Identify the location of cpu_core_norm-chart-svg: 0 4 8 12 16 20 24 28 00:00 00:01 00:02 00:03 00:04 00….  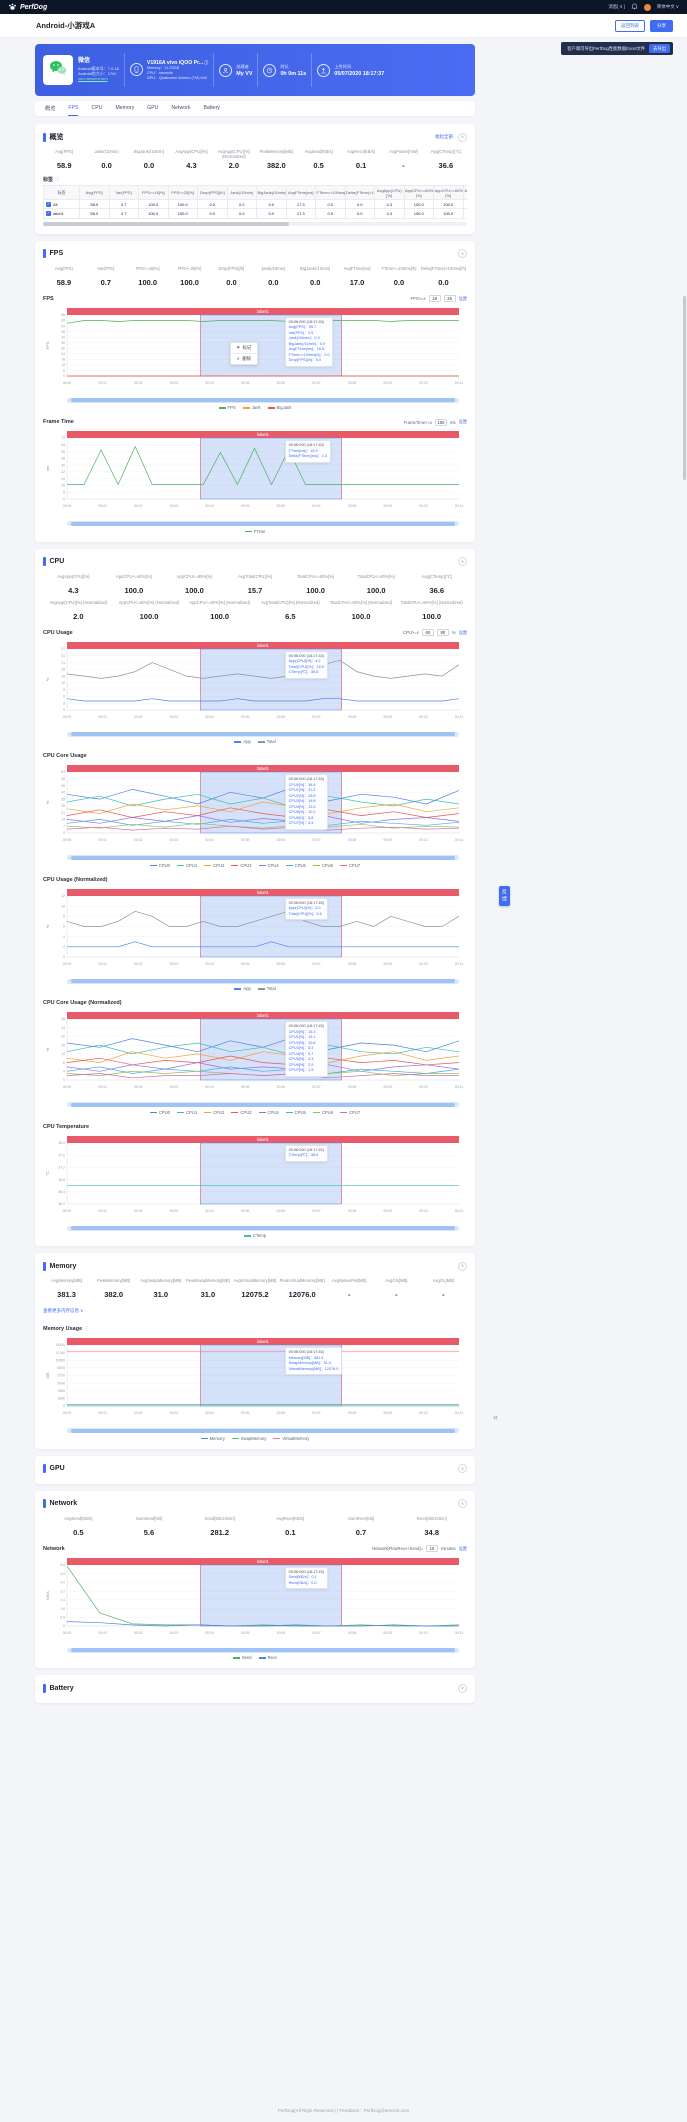
(255, 1052).